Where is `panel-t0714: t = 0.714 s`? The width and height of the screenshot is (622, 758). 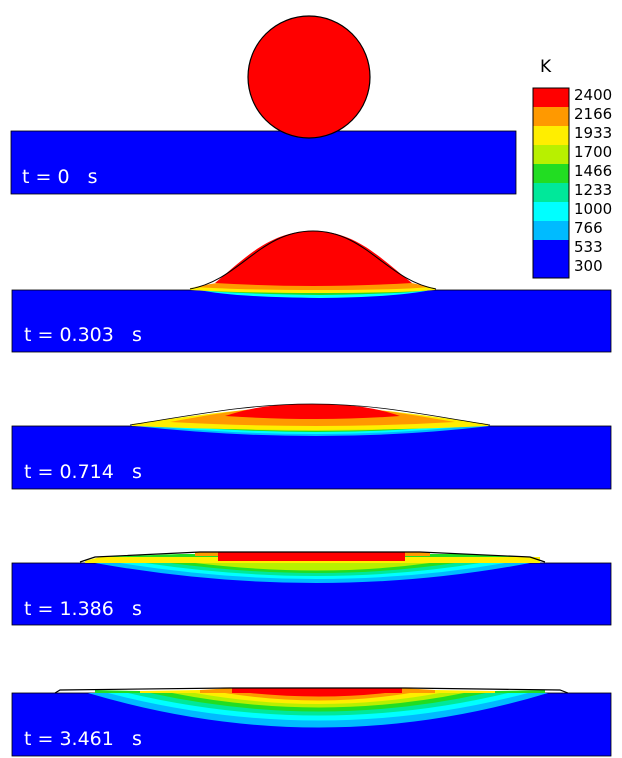 panel-t0714: t = 0.714 s is located at coordinates (311, 446).